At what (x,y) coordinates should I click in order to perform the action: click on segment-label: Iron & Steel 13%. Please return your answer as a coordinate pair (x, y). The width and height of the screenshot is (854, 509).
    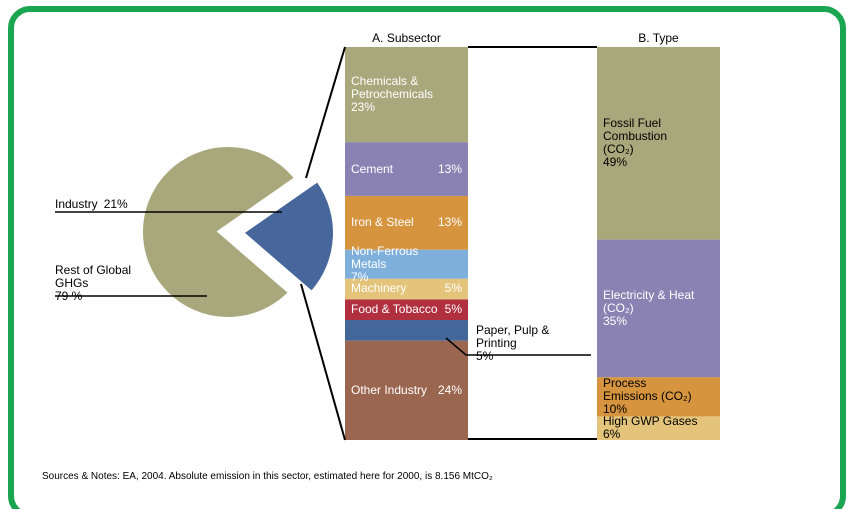
    Looking at the image, I should click on (406, 223).